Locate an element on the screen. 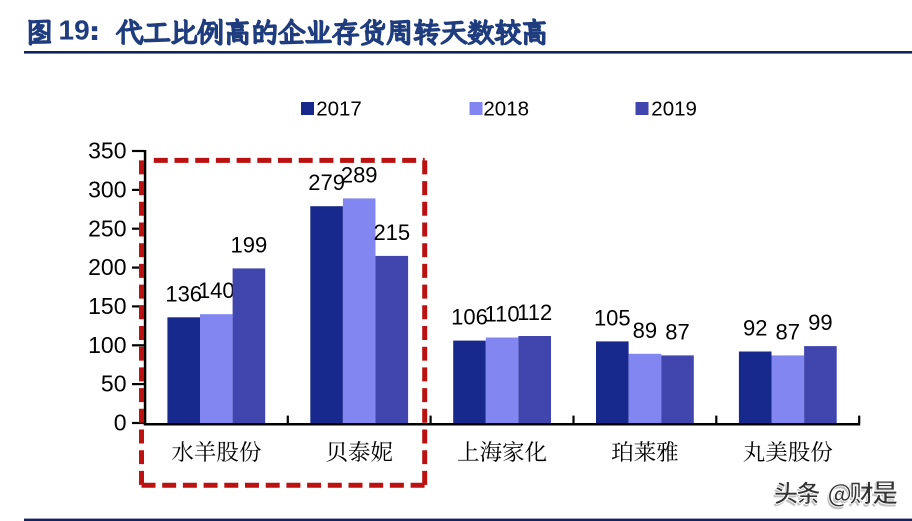 This screenshot has height=521, width=912. svg-text: 112 is located at coordinates (534, 312).